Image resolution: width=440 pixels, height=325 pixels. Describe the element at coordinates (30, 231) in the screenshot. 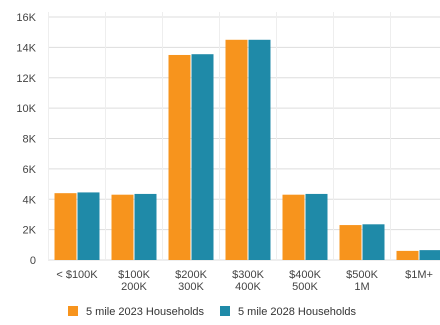

I see `y-tick-label: 2K` at that location.